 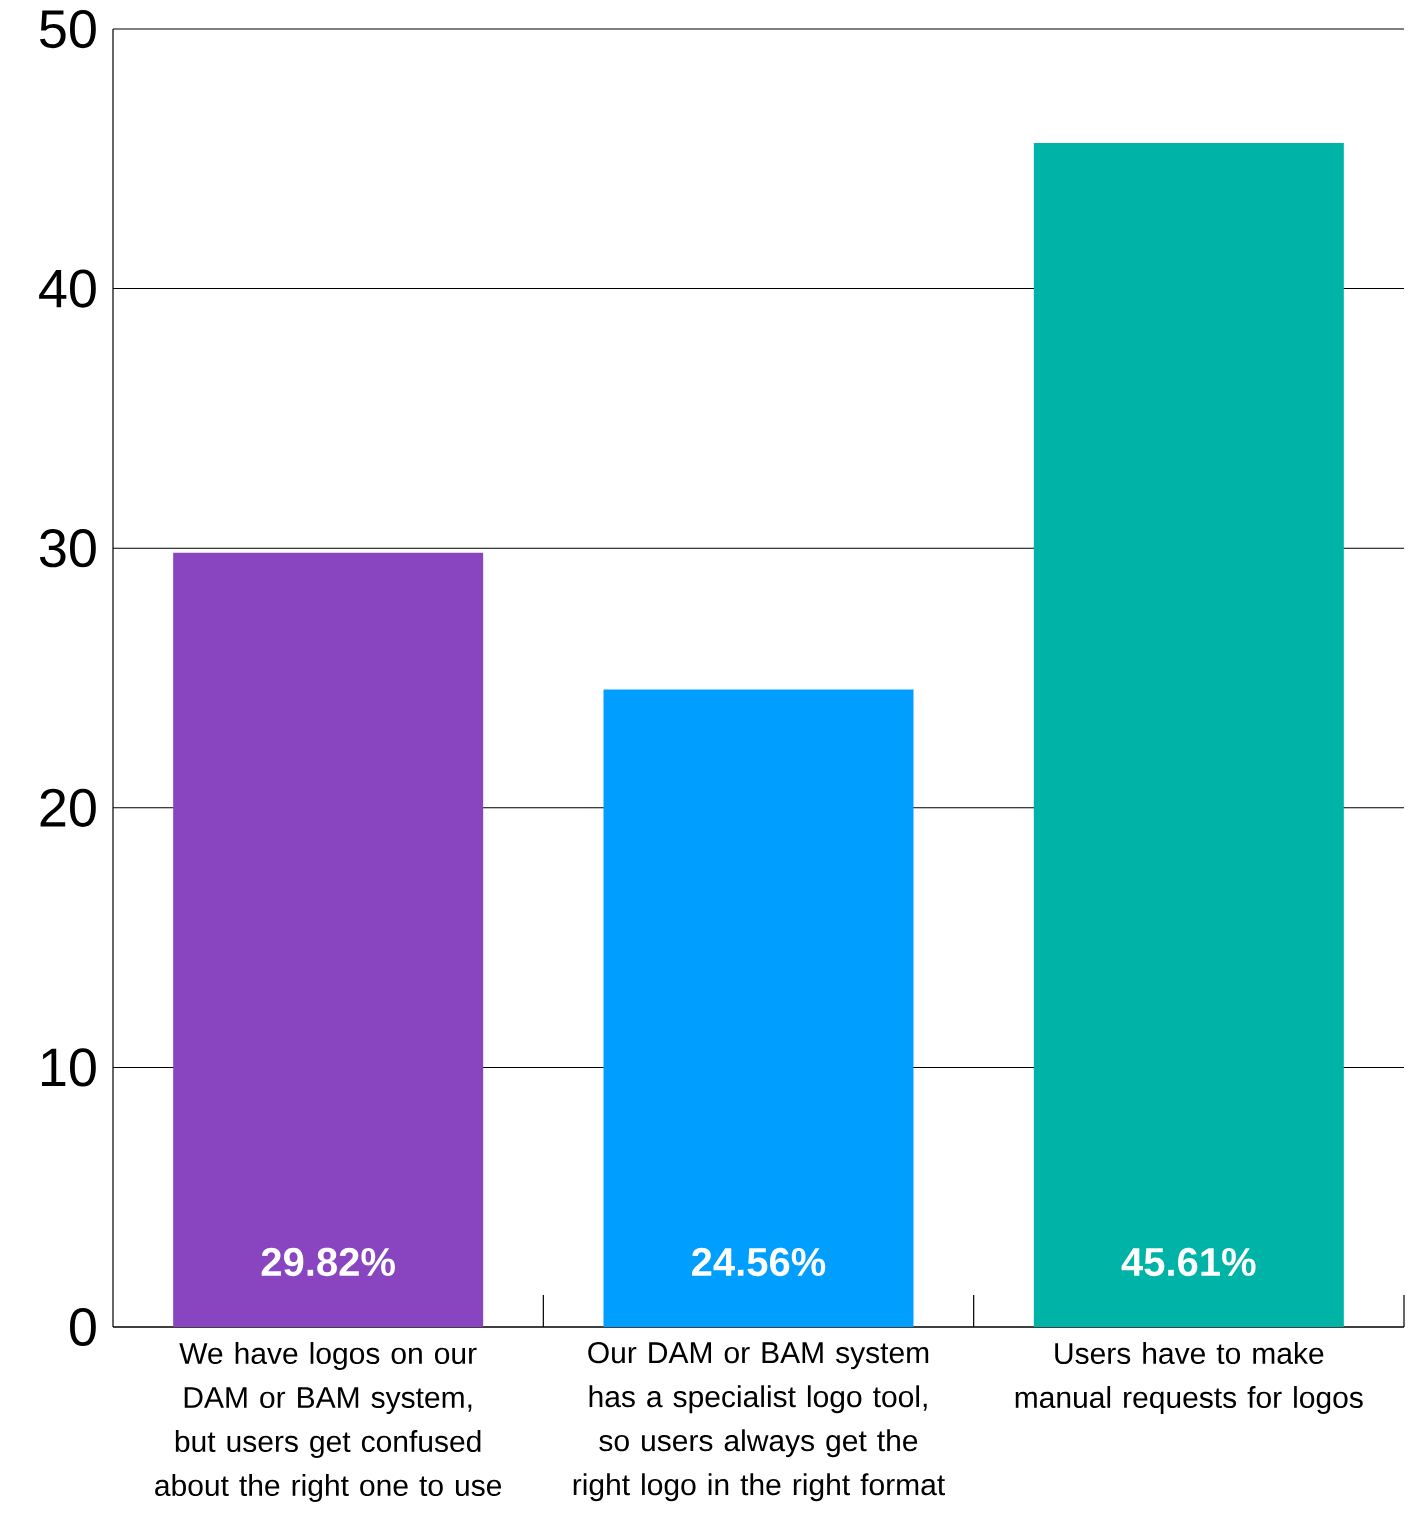 What do you see at coordinates (68, 29) in the screenshot?
I see `y-tick-label: 50` at bounding box center [68, 29].